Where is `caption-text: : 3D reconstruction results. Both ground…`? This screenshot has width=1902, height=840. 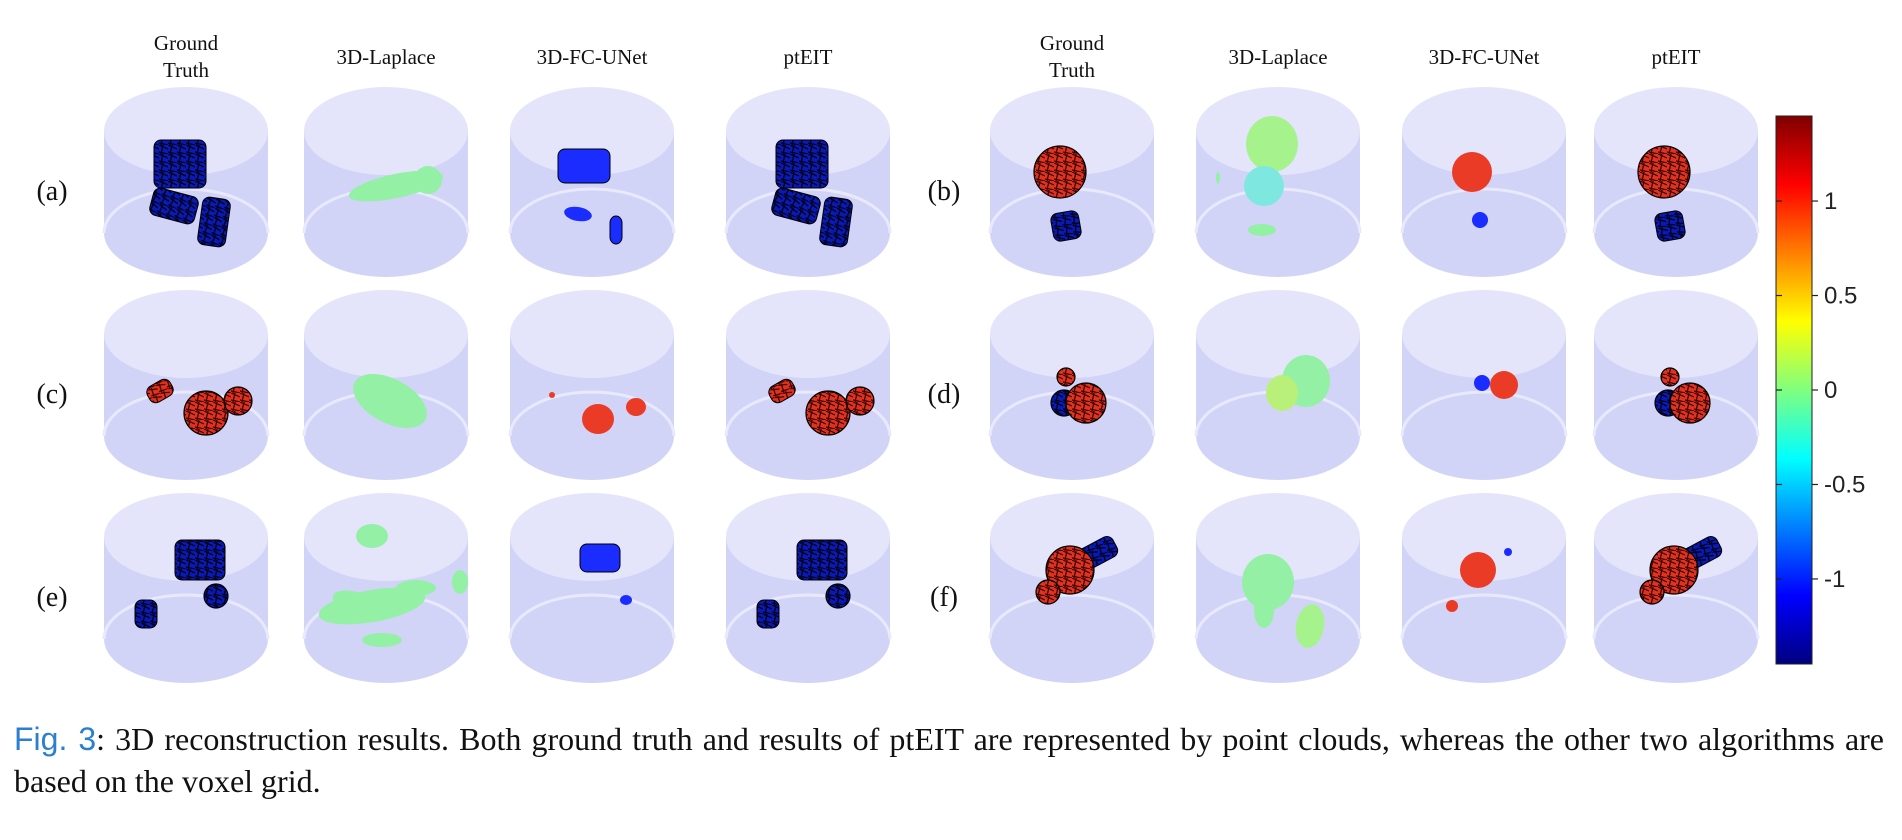
caption-text: : 3D reconstruction results. Both ground… is located at coordinates (949, 760).